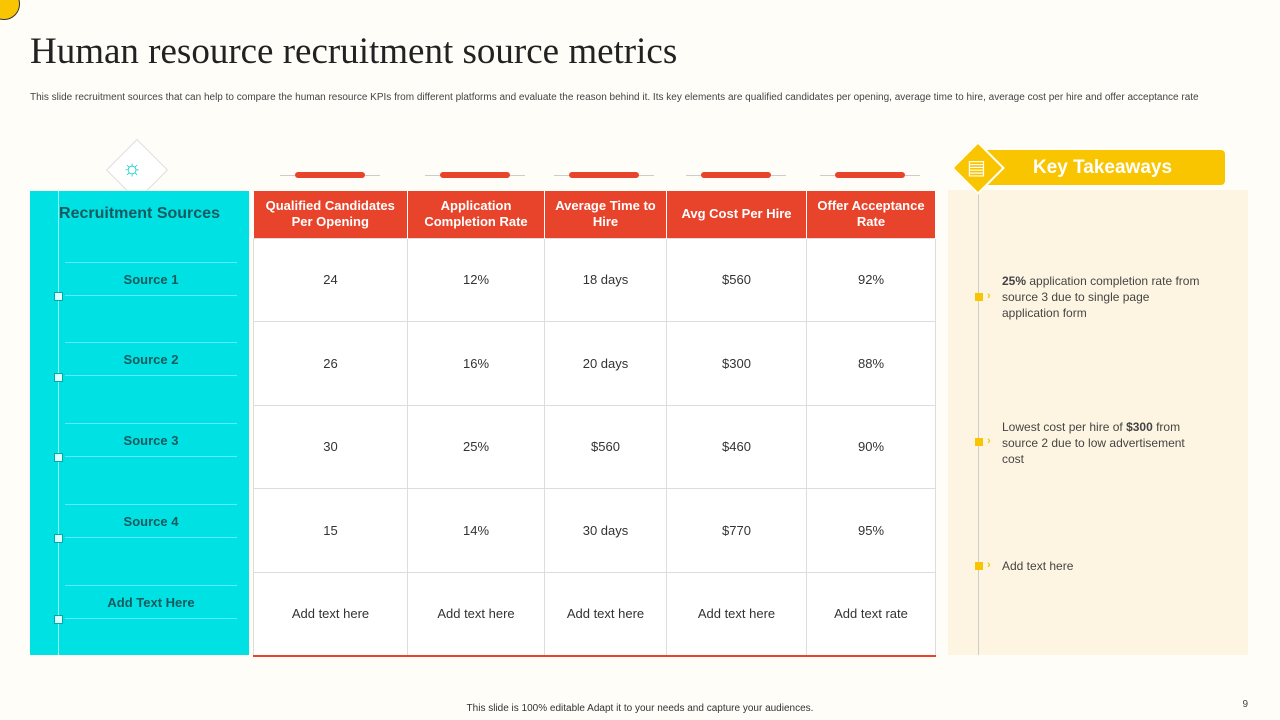 This screenshot has height=720, width=1280. I want to click on table-cell: $460, so click(736, 446).